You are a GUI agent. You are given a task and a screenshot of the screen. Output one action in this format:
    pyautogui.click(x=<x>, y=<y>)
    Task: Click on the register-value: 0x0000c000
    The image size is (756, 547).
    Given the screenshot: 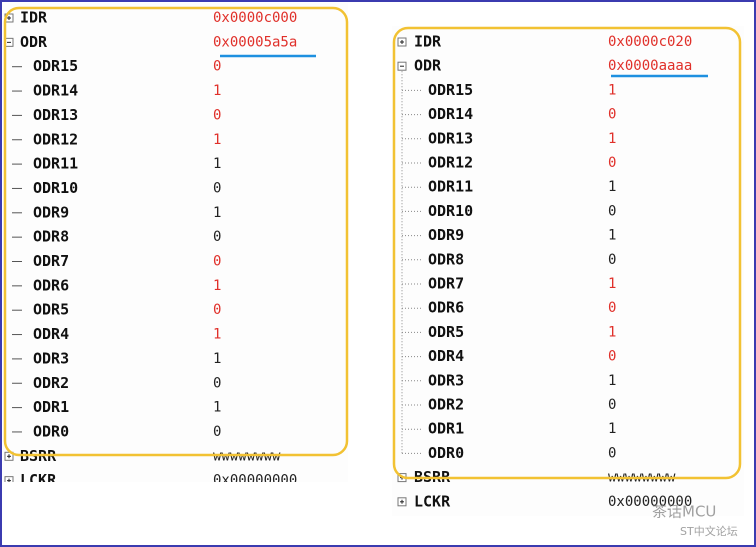 What is the action you would take?
    pyautogui.click(x=255, y=18)
    